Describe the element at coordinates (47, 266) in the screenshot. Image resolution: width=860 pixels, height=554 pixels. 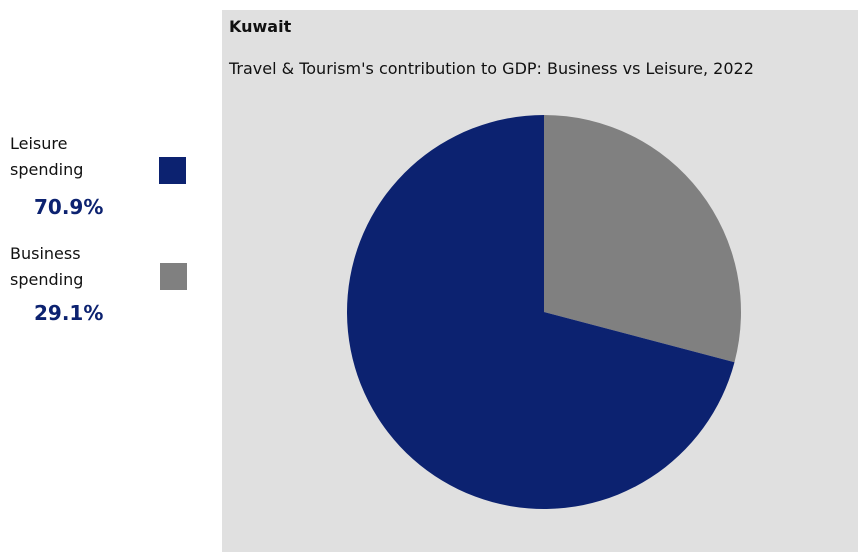
I see `legend-label-business: Business spending` at that location.